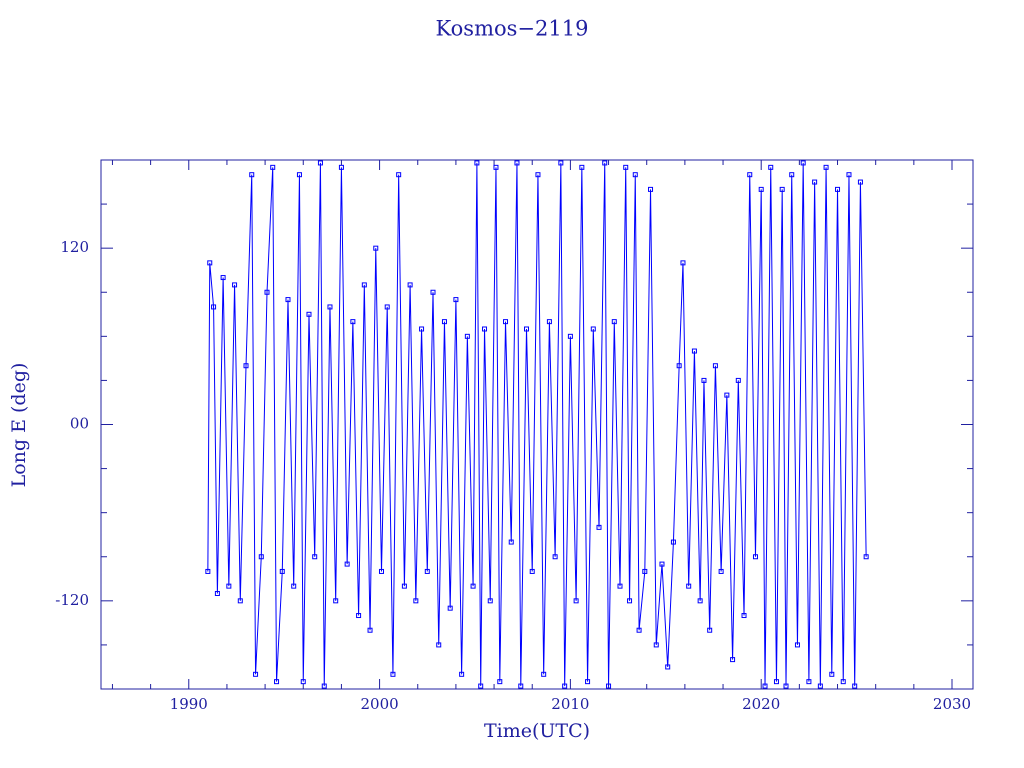 This screenshot has width=1024, height=768. I want to click on x-tick-label: 2020, so click(761, 704).